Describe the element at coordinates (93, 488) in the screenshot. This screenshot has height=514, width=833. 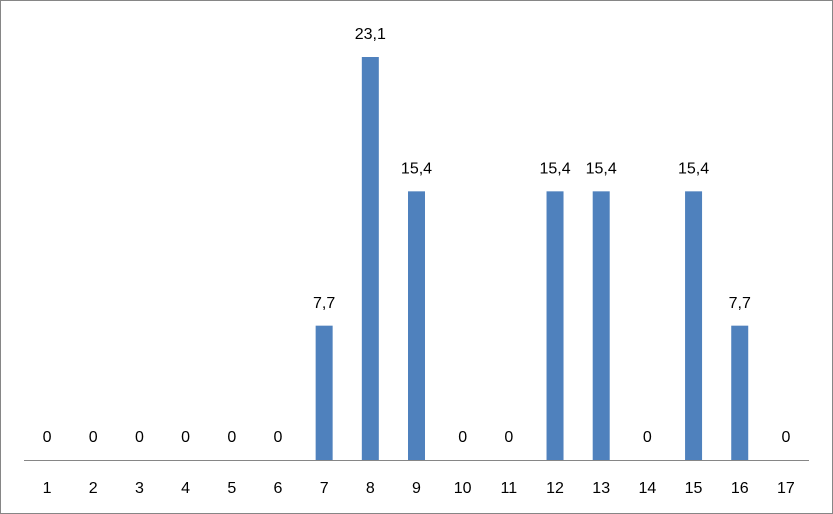
I see `x-tick-label: 2` at that location.